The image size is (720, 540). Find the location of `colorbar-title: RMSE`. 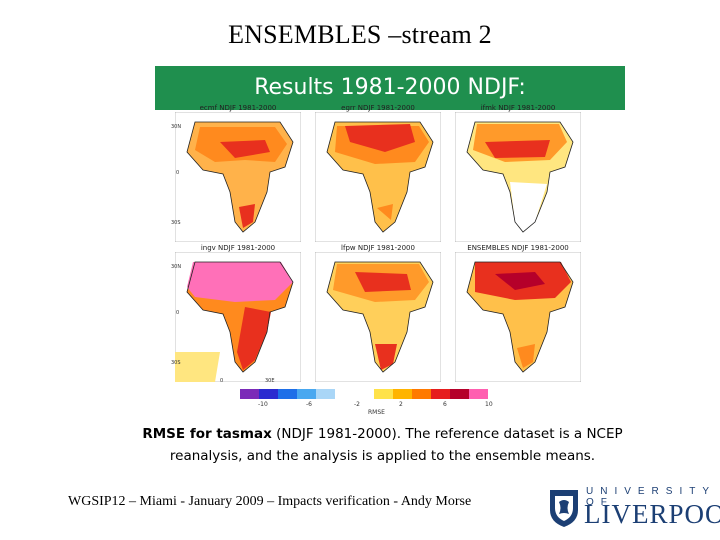

colorbar-title: RMSE is located at coordinates (376, 412).